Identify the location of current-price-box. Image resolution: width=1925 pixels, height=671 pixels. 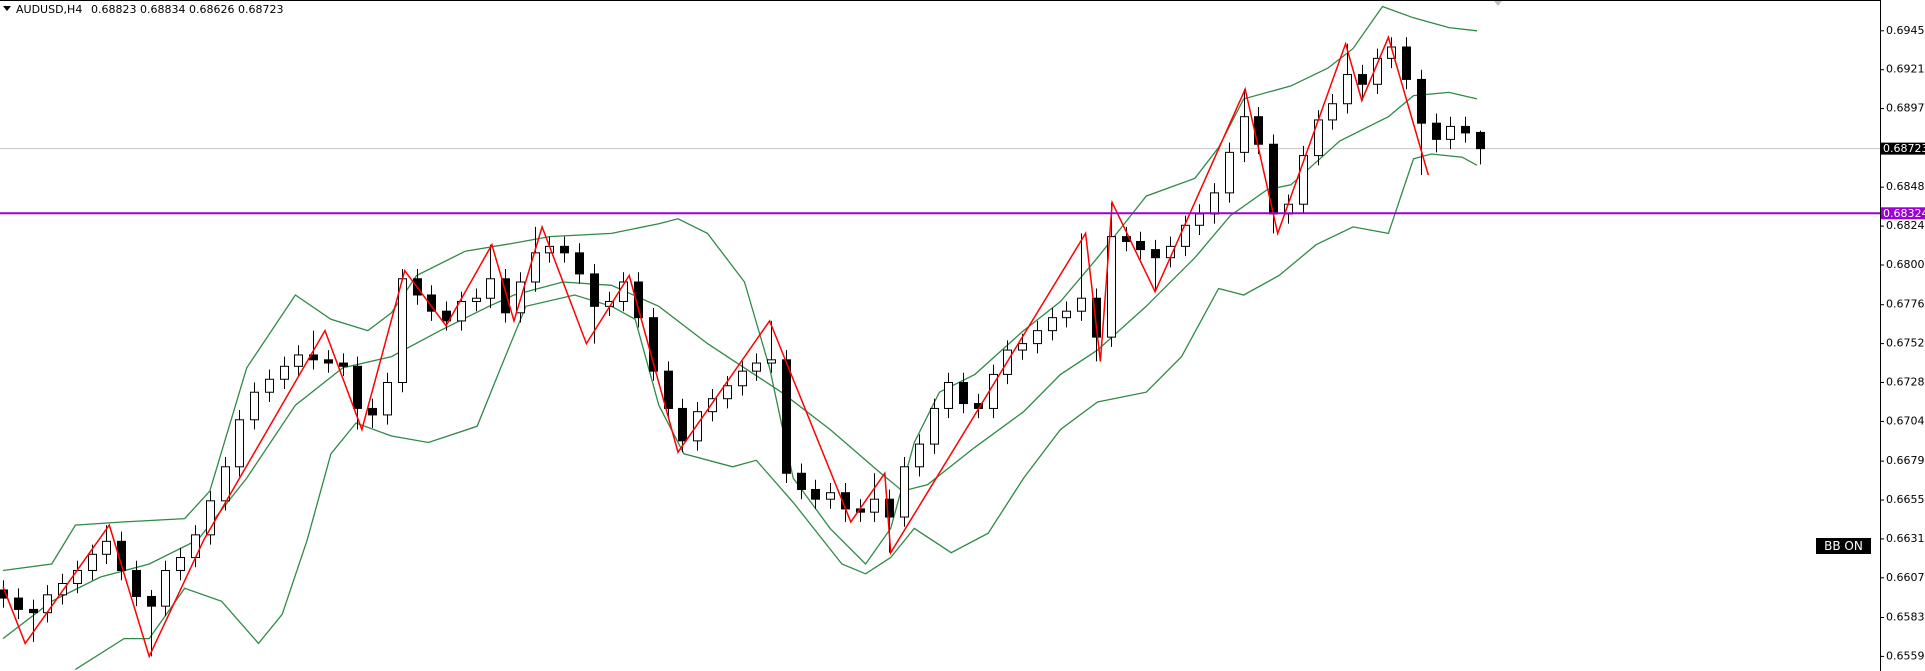
(1903, 148).